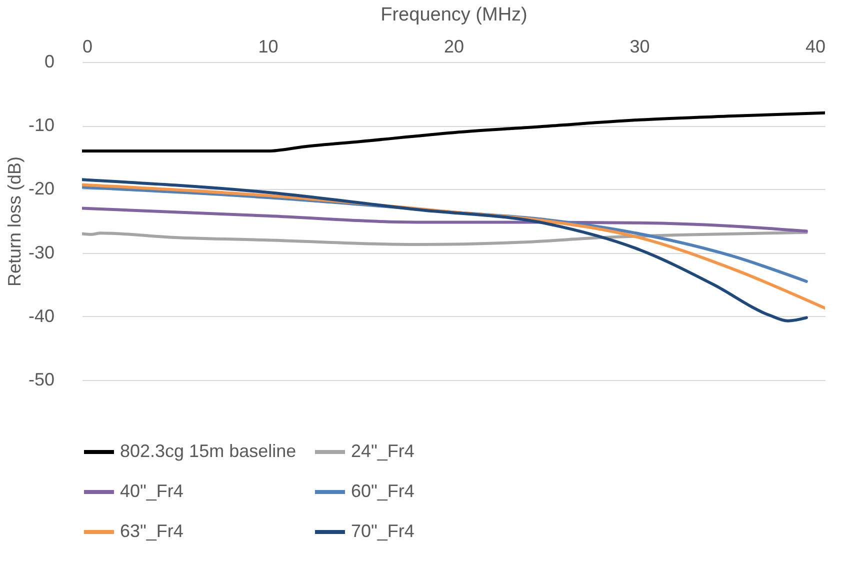 The image size is (854, 578). What do you see at coordinates (815, 46) in the screenshot?
I see `x-tick-label: 40` at bounding box center [815, 46].